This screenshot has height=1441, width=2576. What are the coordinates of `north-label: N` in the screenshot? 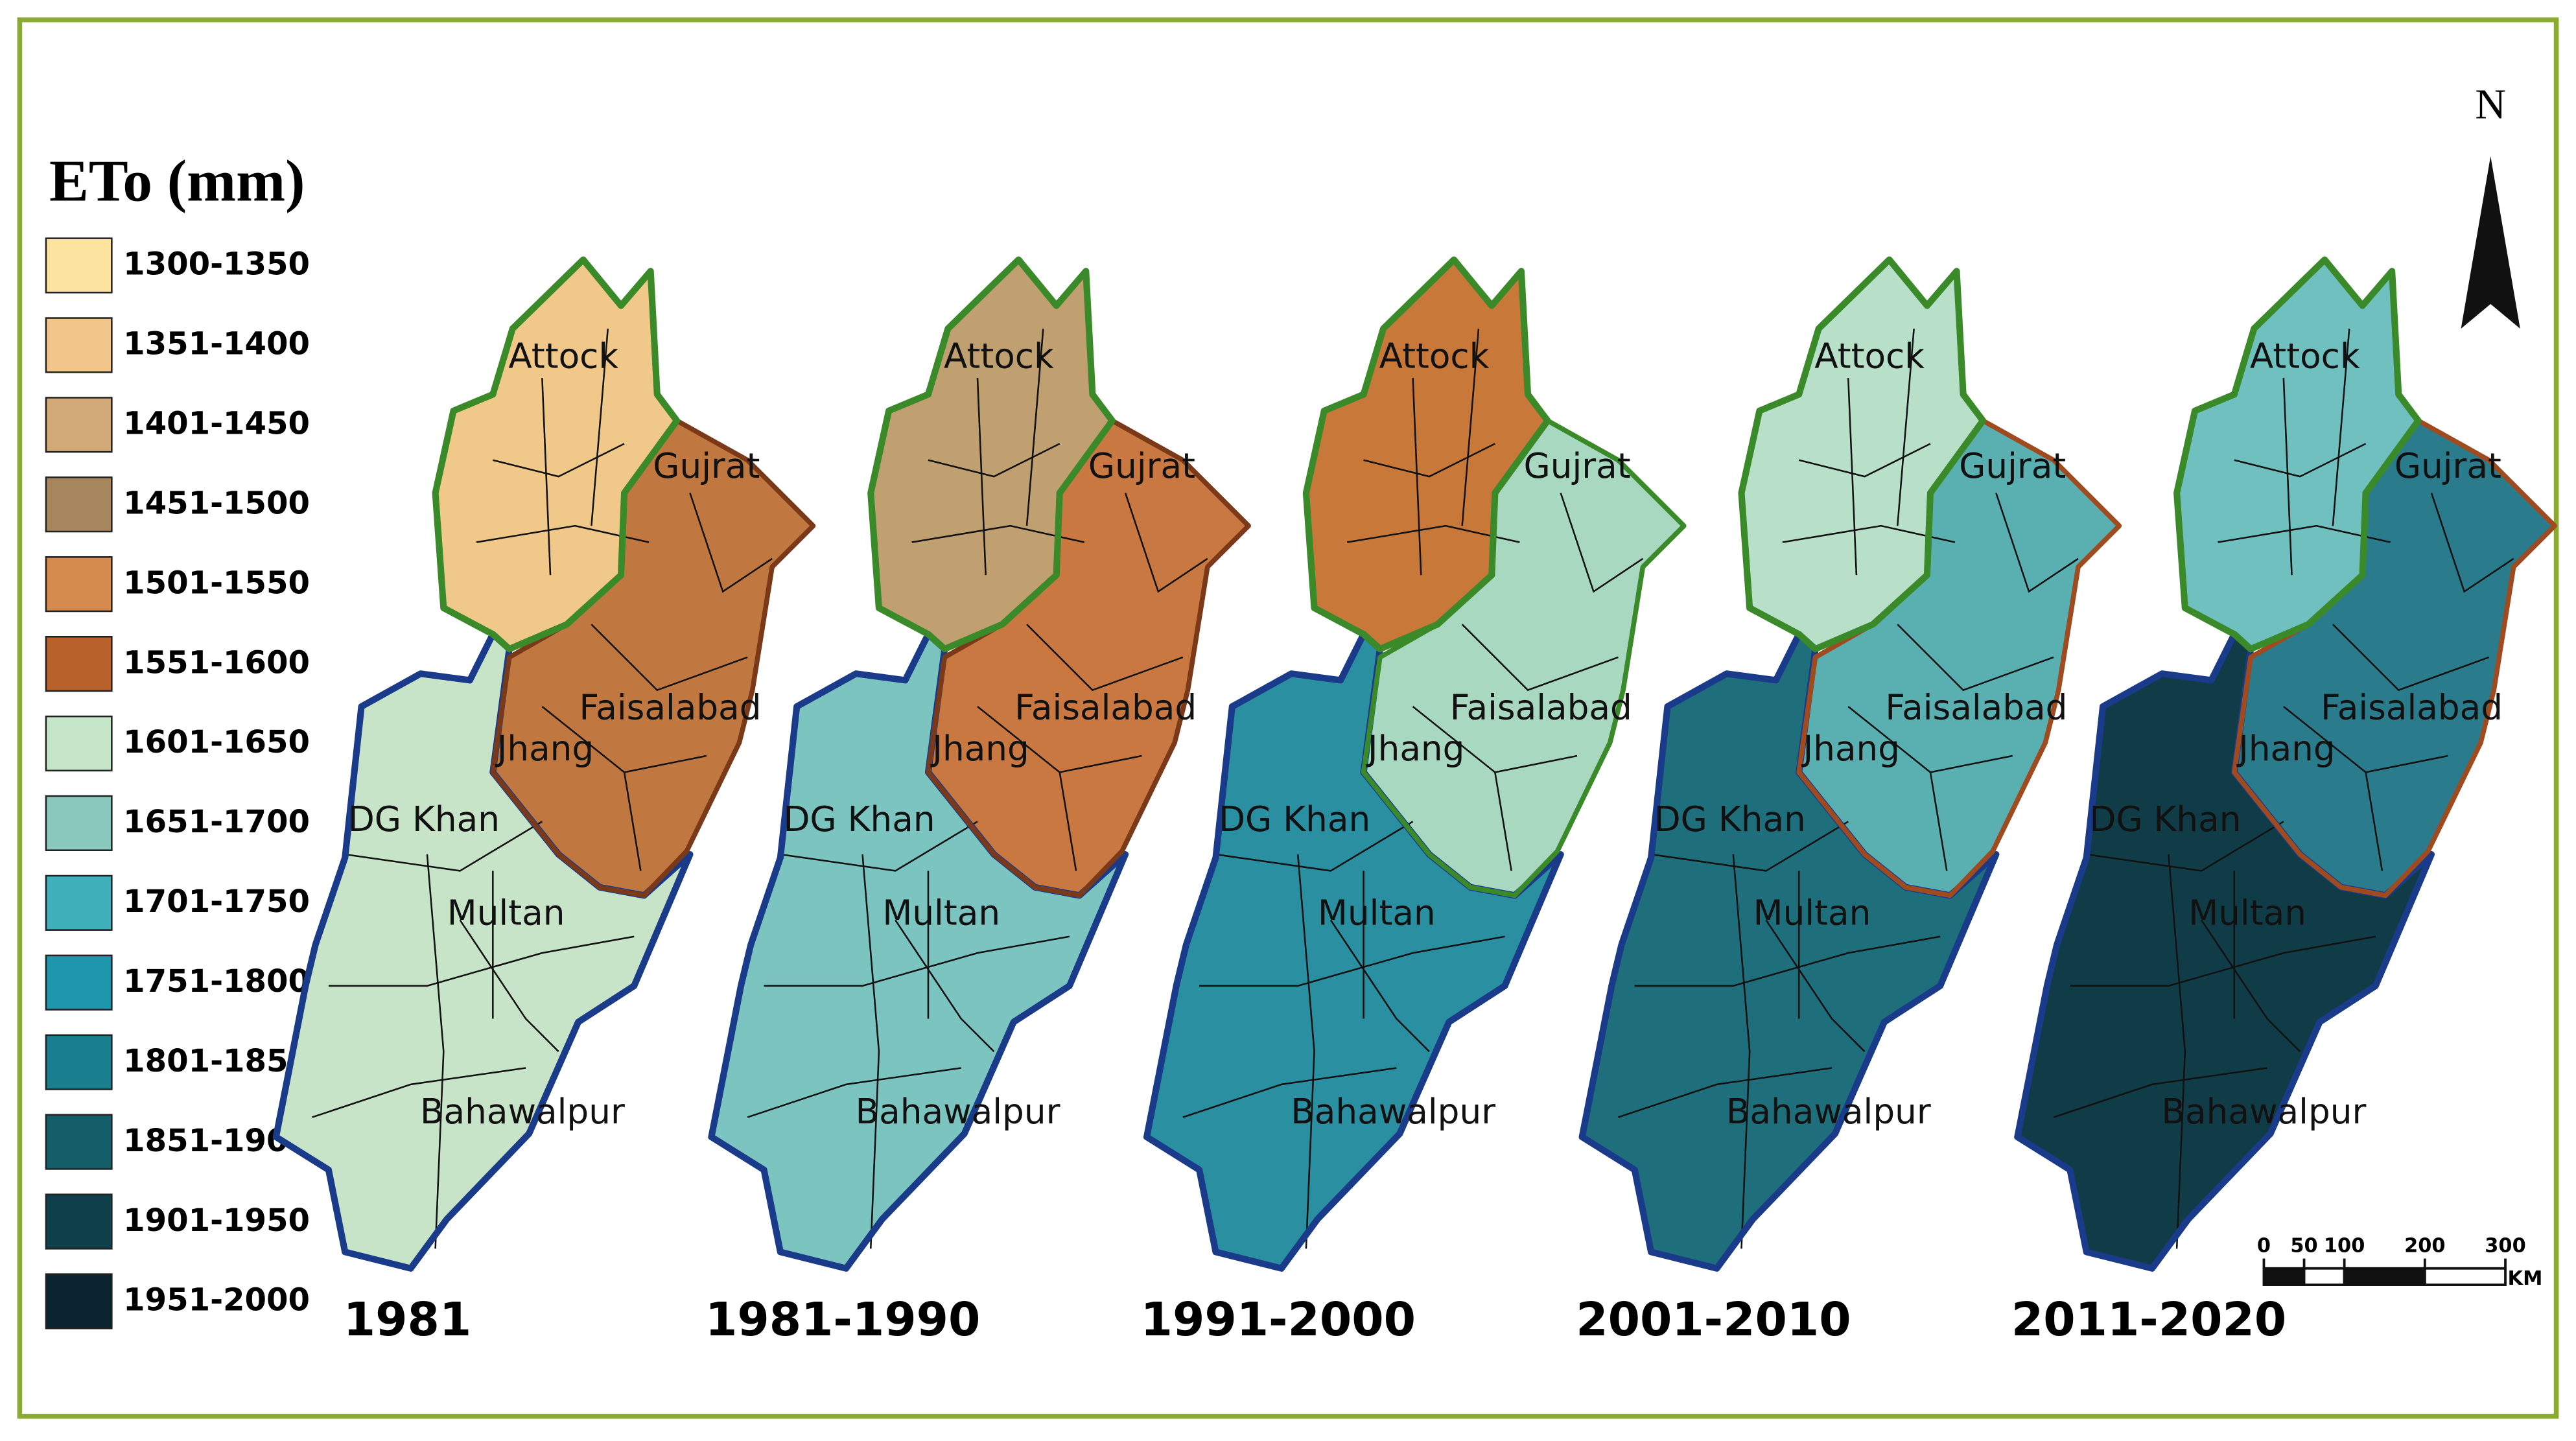 It's located at (2490, 104).